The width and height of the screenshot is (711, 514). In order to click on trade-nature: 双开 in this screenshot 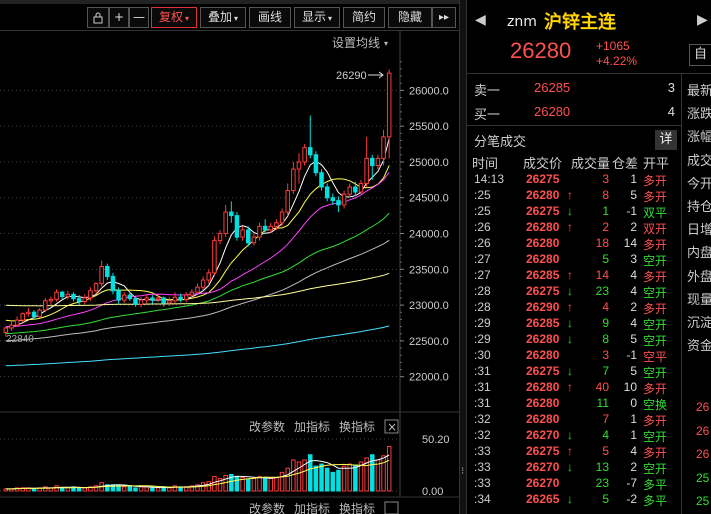, I will do `click(655, 229)`.